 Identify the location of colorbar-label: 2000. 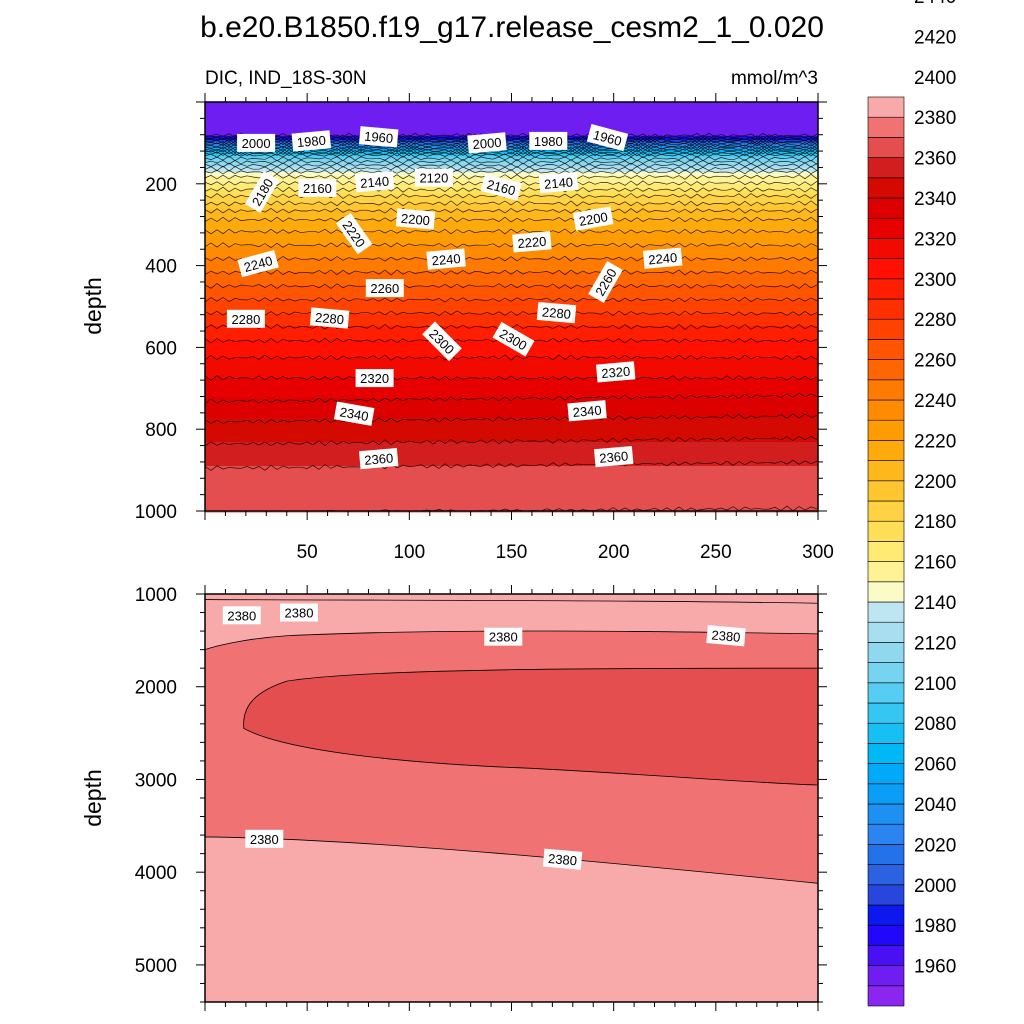
(935, 886).